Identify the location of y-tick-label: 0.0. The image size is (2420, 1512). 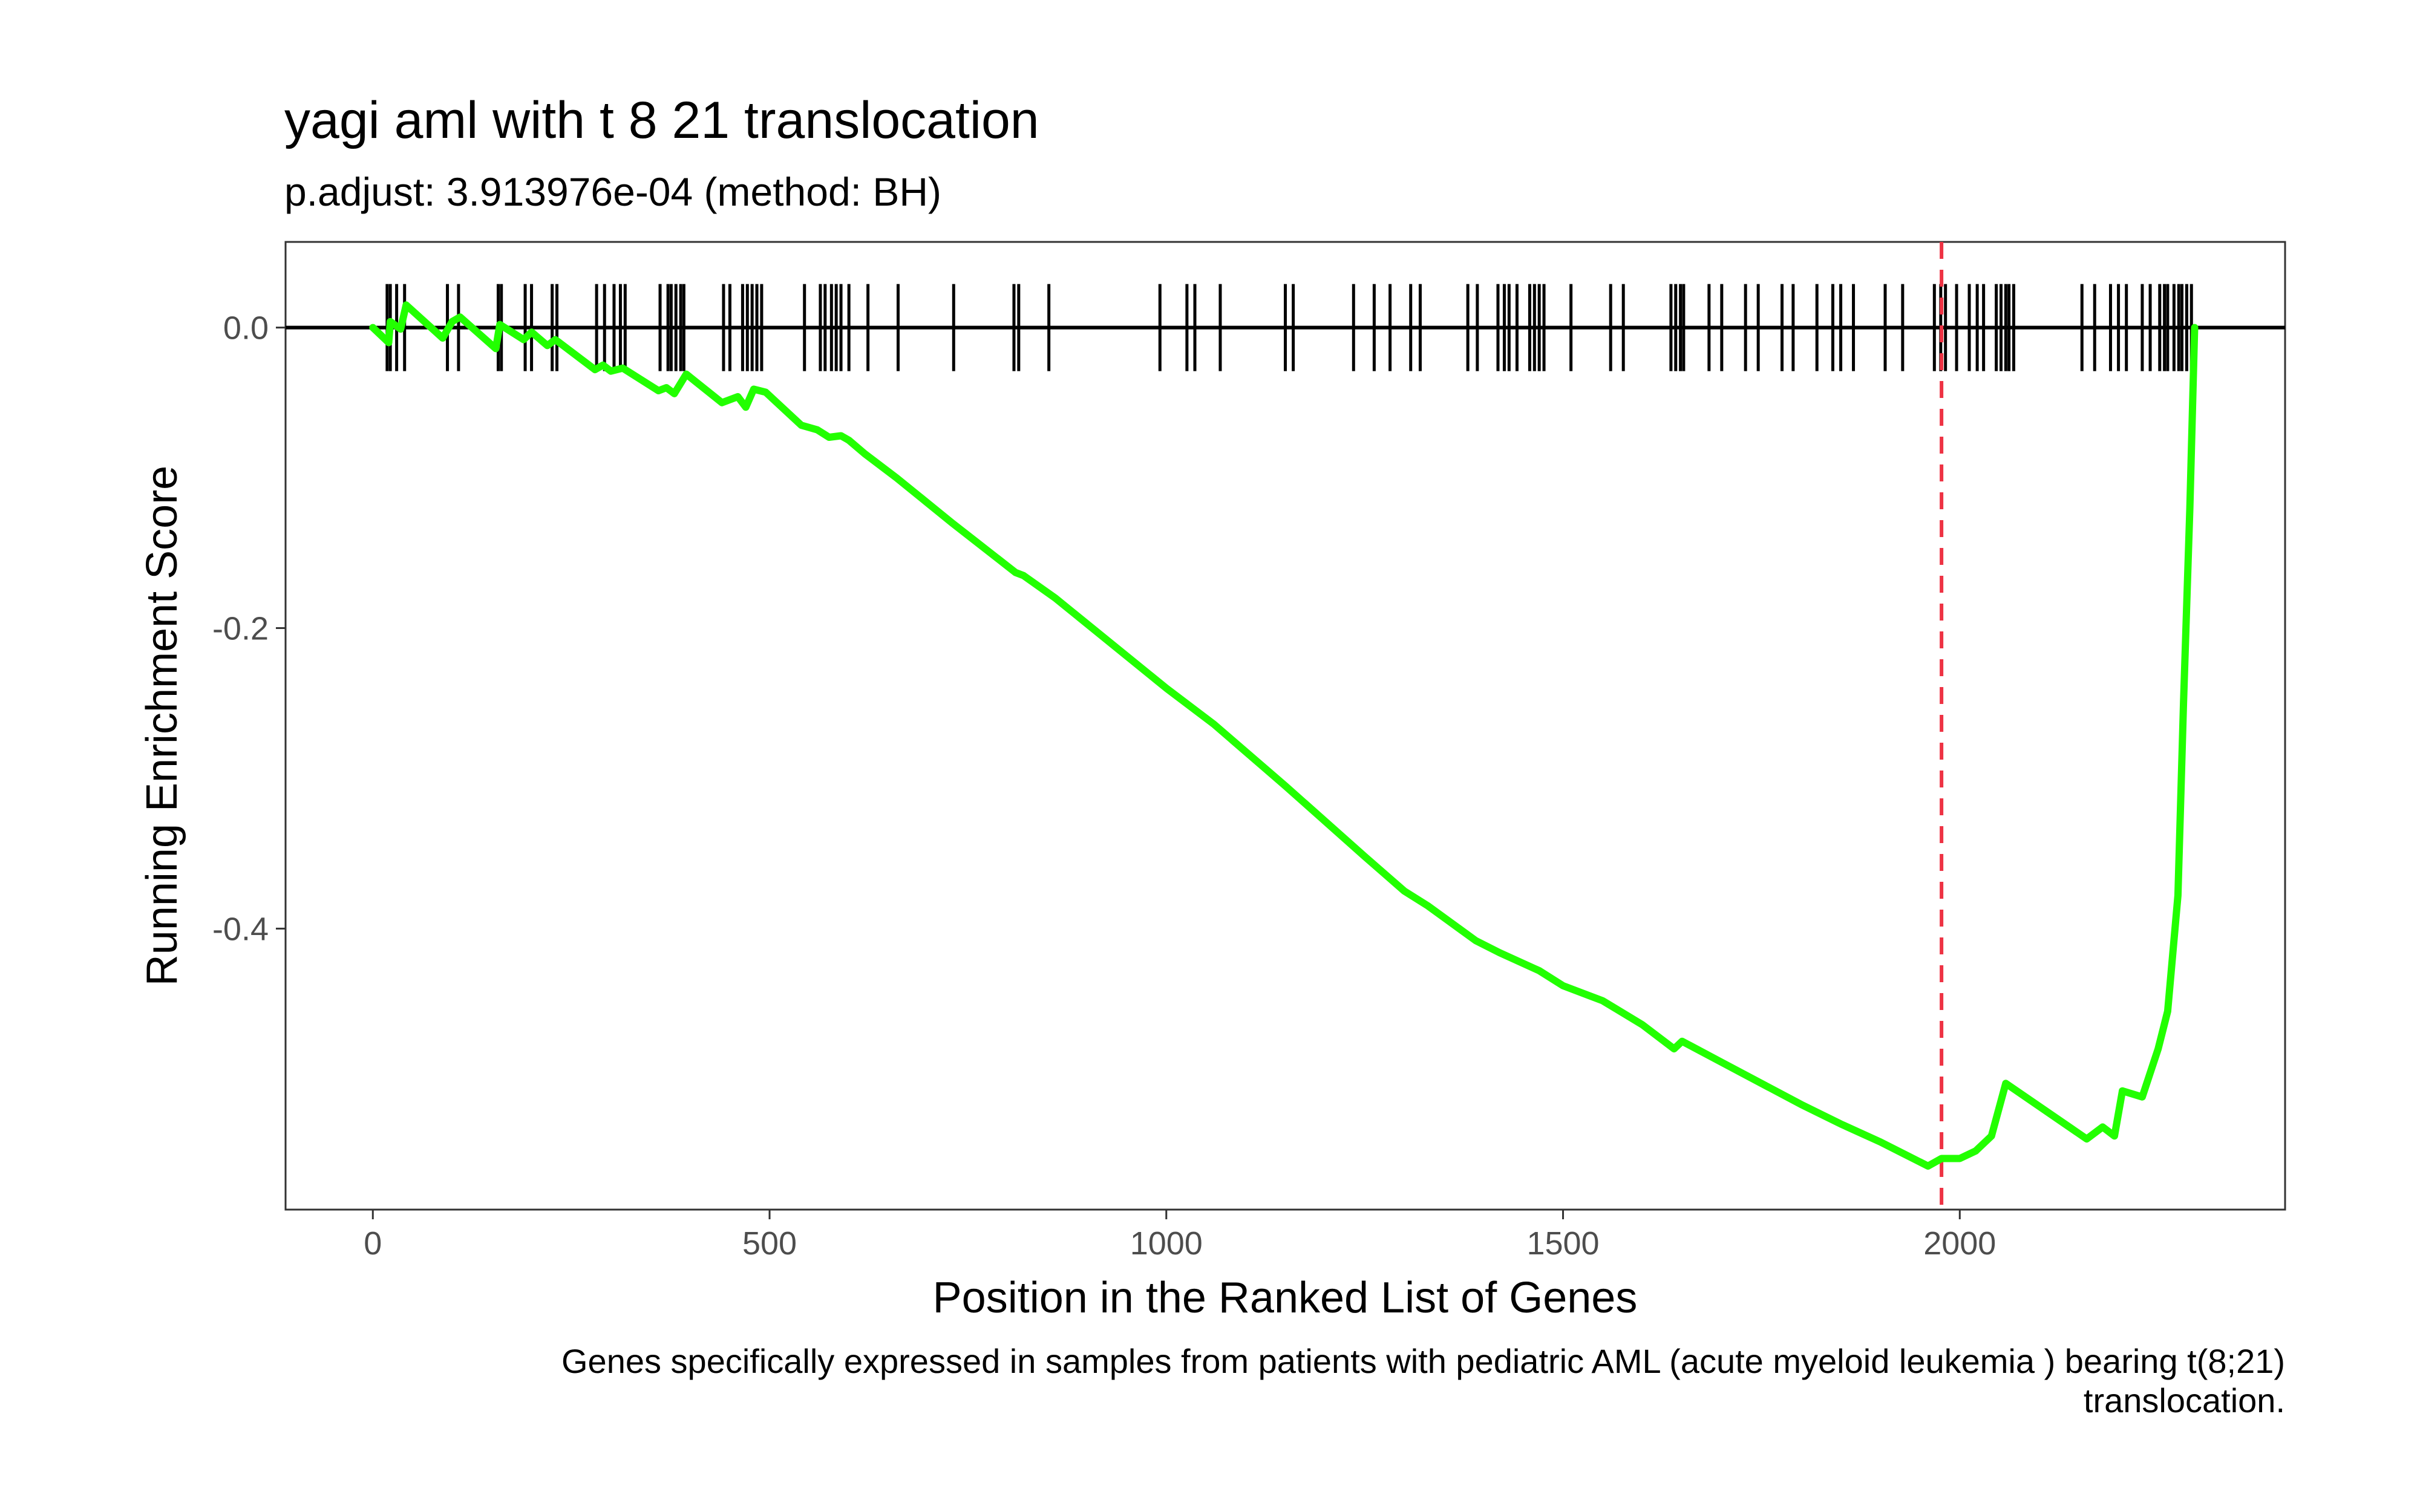
(246, 328).